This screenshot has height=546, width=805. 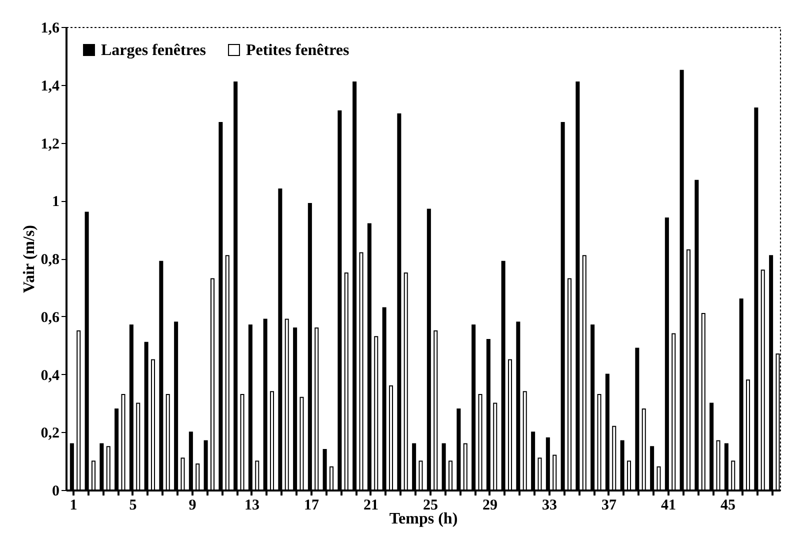 I want to click on x-tick-label: 9, so click(x=192, y=506).